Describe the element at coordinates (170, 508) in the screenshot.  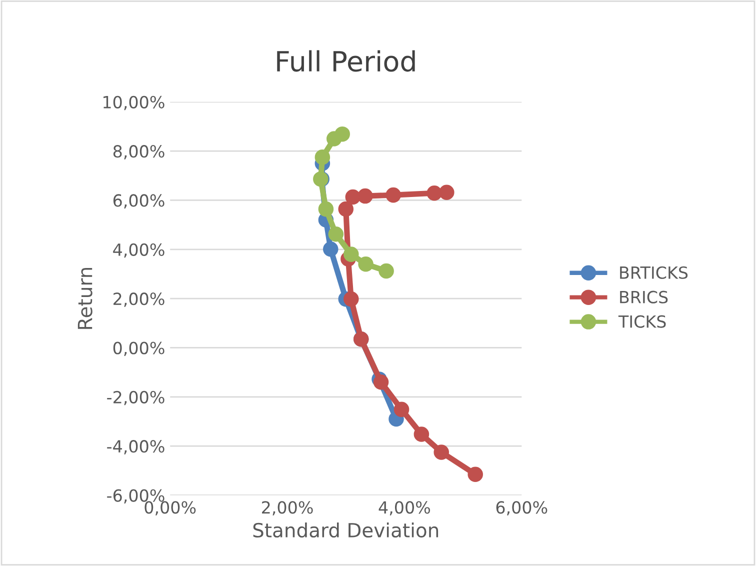
I see `x-tick-label: 0,00%` at that location.